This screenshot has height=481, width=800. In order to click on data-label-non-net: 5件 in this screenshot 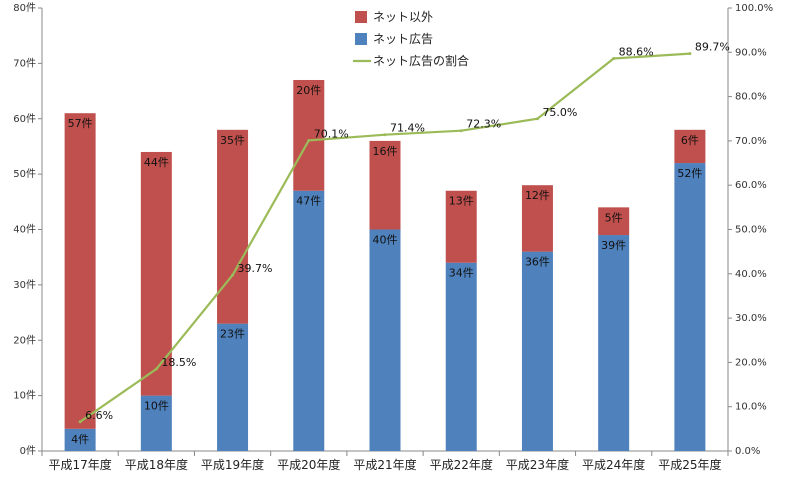, I will do `click(614, 217)`.